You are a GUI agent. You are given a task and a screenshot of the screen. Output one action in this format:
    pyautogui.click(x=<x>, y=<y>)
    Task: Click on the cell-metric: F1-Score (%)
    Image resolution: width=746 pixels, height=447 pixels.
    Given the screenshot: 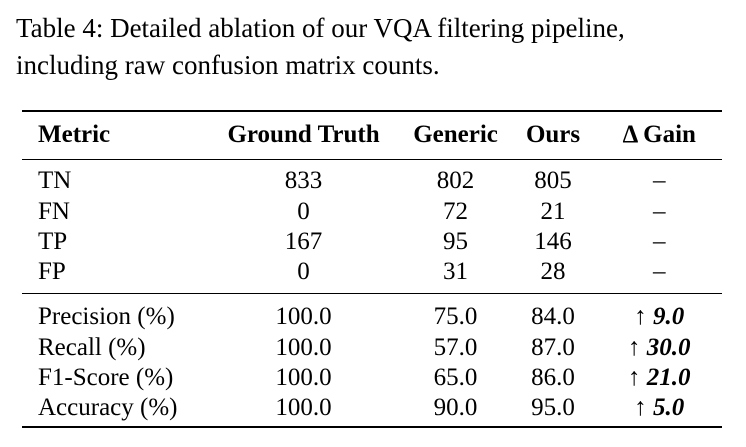 What is the action you would take?
    pyautogui.click(x=106, y=377)
    